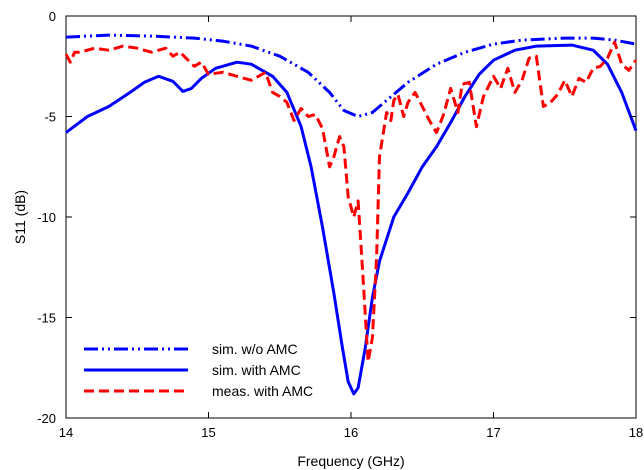  Describe the element at coordinates (46, 217) in the screenshot. I see `y-tick-label: -10` at that location.